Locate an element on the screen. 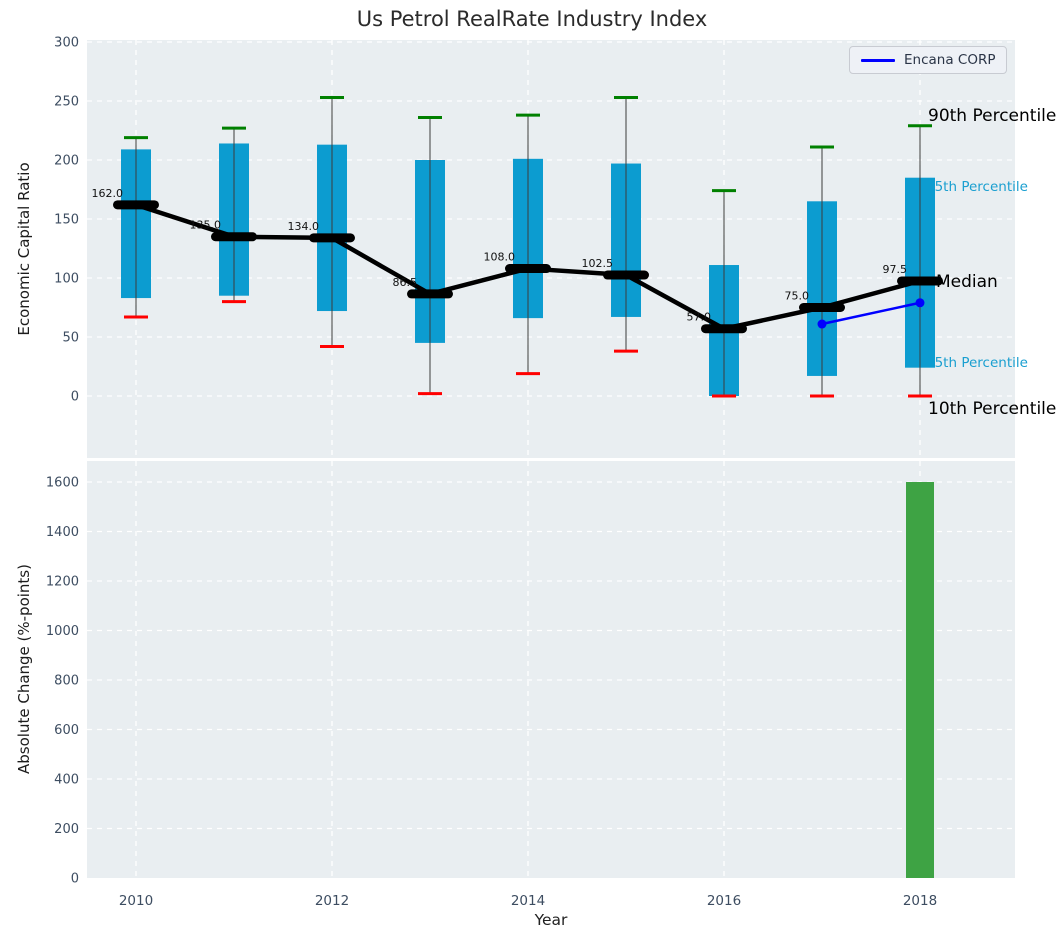 This screenshot has width=1064, height=942. top-y-tick-label: 300 is located at coordinates (66, 43).